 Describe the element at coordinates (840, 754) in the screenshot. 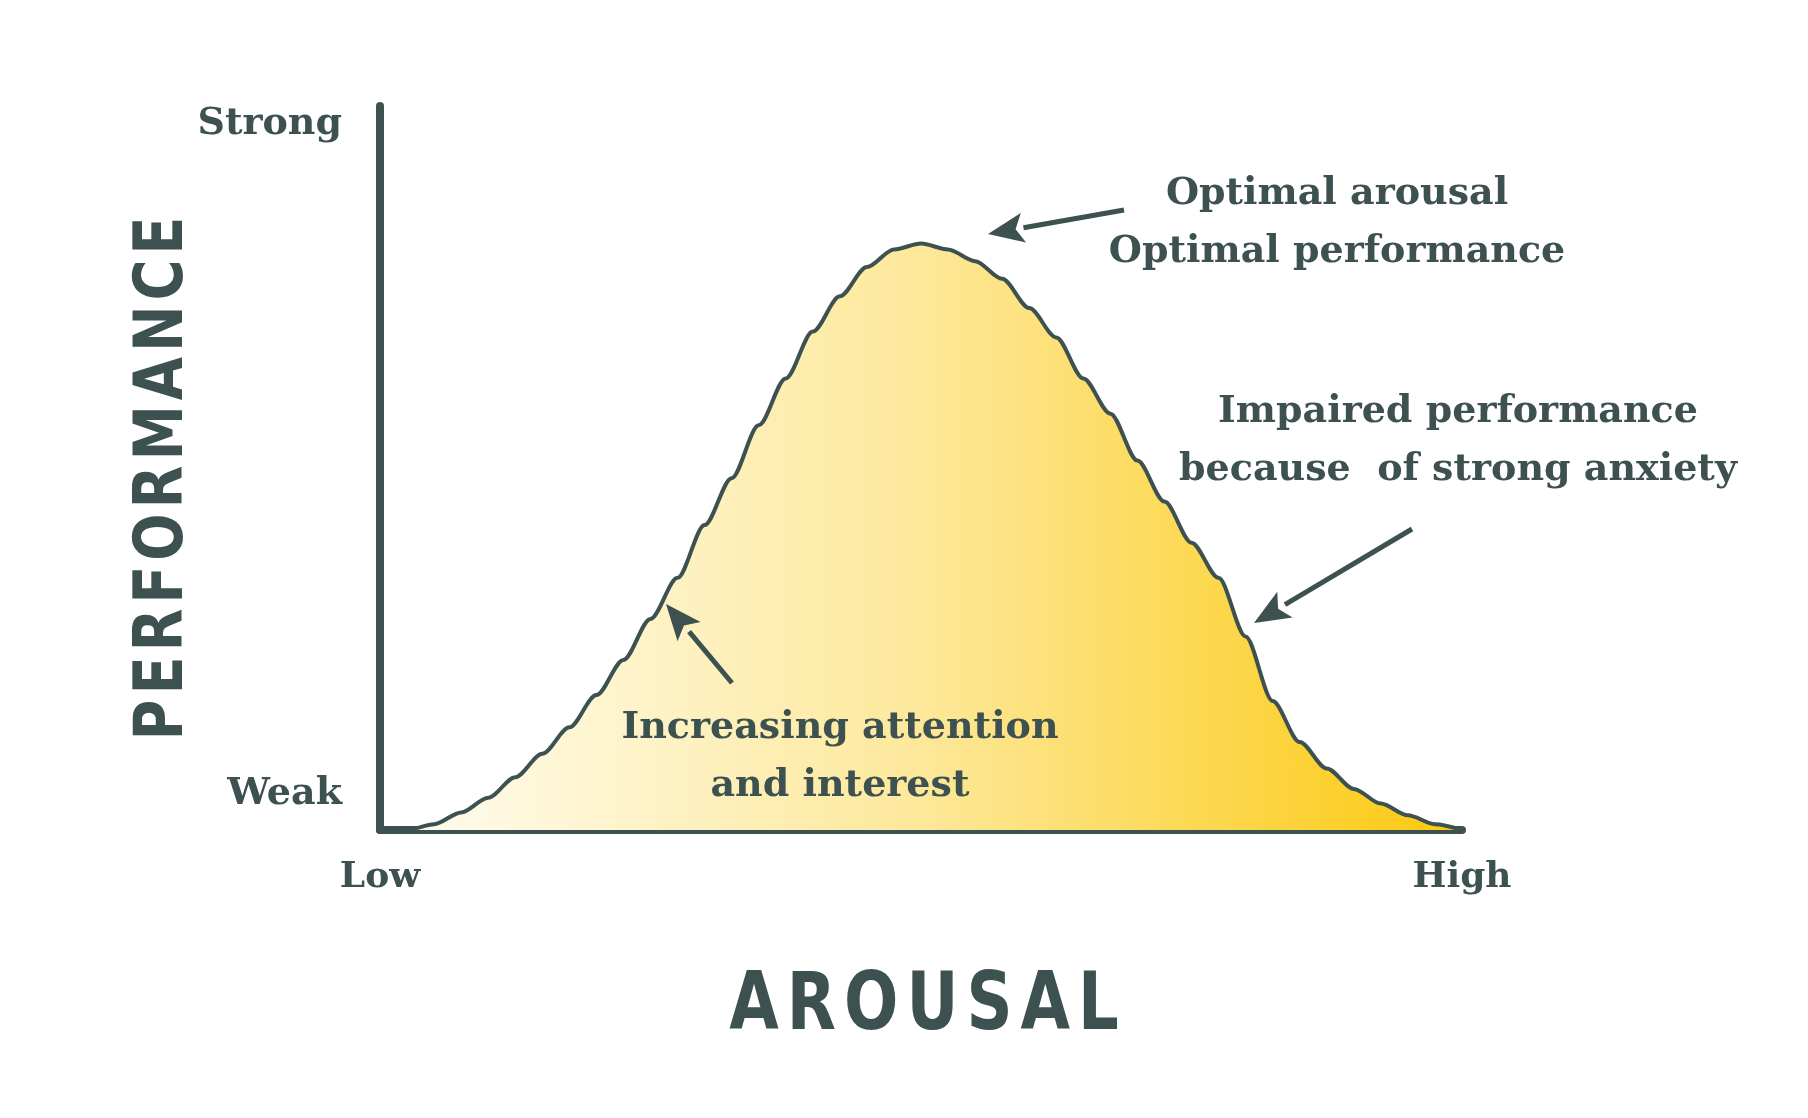

I see `annotation: Increasing attention and interest` at that location.